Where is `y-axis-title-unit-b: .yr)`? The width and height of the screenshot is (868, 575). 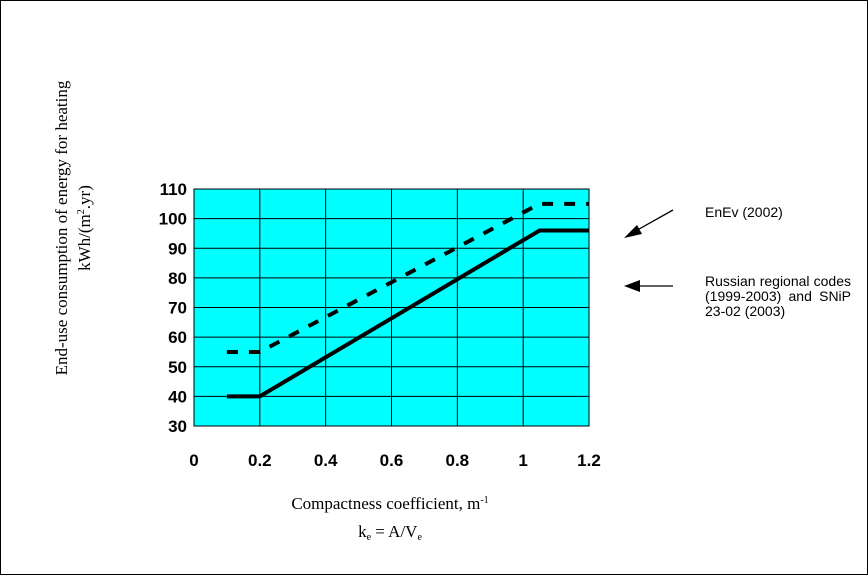 y-axis-title-unit-b: .yr) is located at coordinates (84, 197).